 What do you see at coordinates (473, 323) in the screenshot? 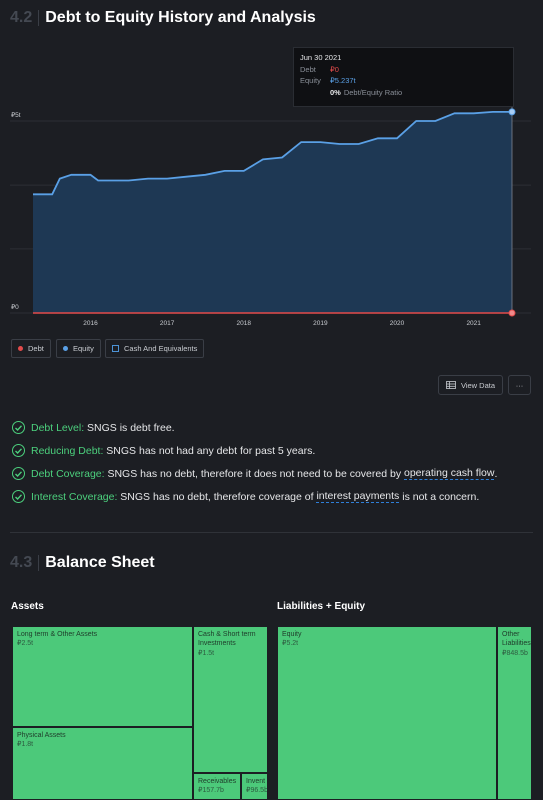
I see `x-tick-label: 2021` at bounding box center [473, 323].